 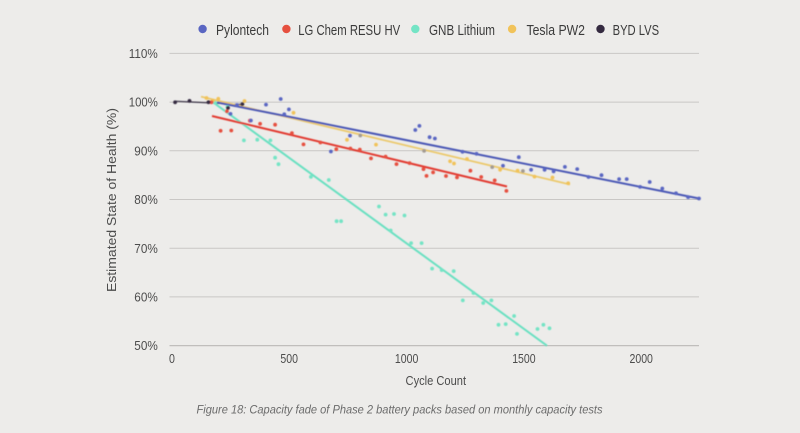 What do you see at coordinates (172, 358) in the screenshot?
I see `svg-text: 0` at bounding box center [172, 358].